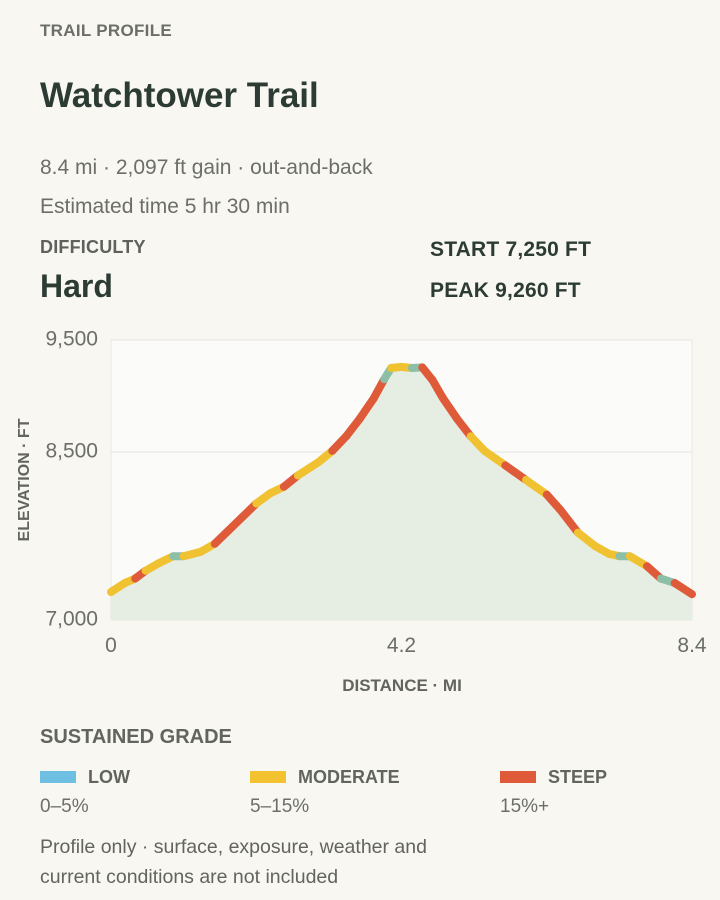  Describe the element at coordinates (402, 685) in the screenshot. I see `x-axis-label: DISTANCE · MI` at that location.